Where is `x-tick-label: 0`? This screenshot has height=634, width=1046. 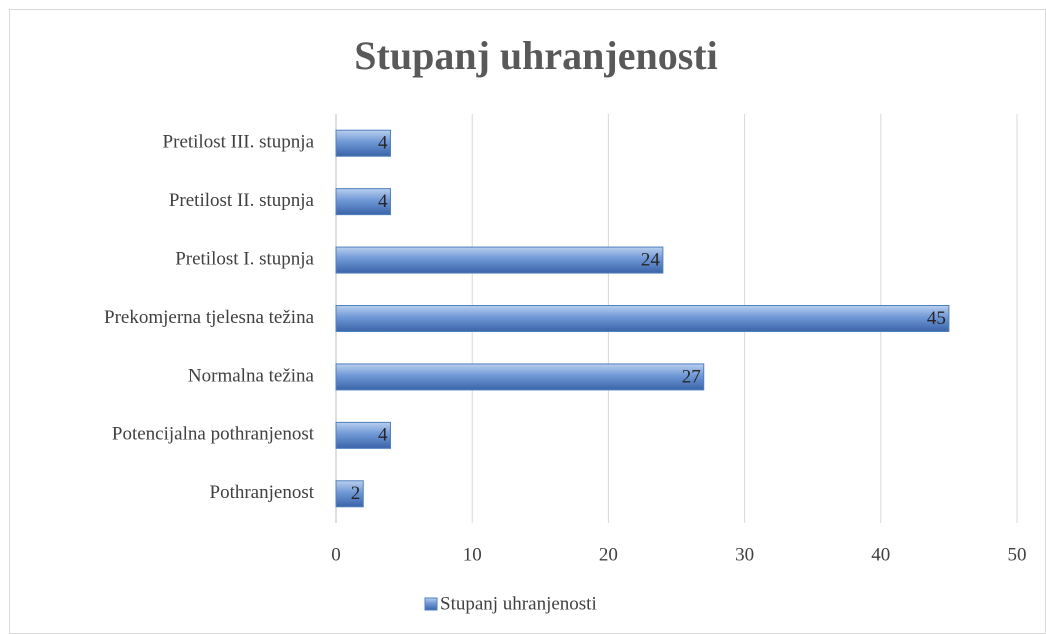 x-tick-label: 0 is located at coordinates (336, 554).